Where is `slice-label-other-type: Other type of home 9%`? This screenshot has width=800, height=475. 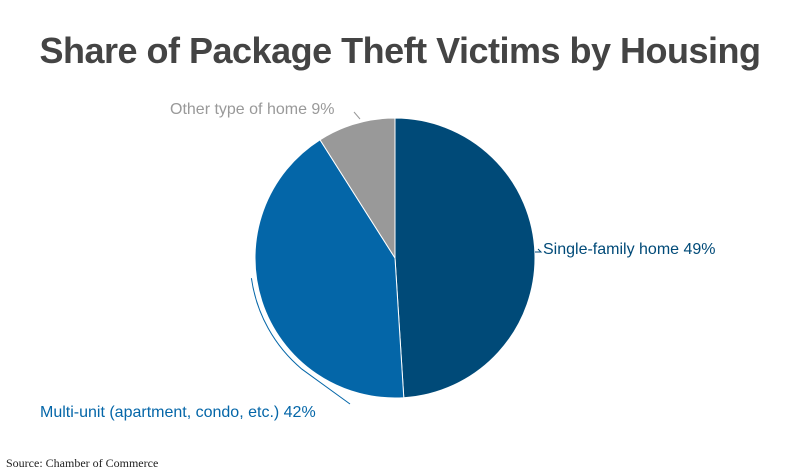 slice-label-other-type: Other type of home 9% is located at coordinates (252, 109).